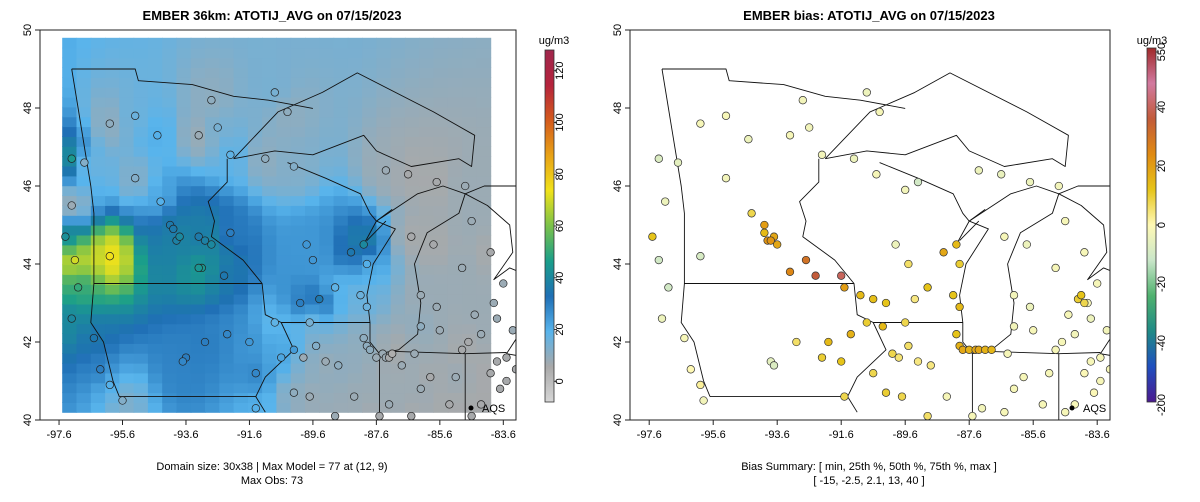 This screenshot has height=502, width=1200. What do you see at coordinates (560, 278) in the screenshot?
I see `colorbar-tick-label: 40` at bounding box center [560, 278].